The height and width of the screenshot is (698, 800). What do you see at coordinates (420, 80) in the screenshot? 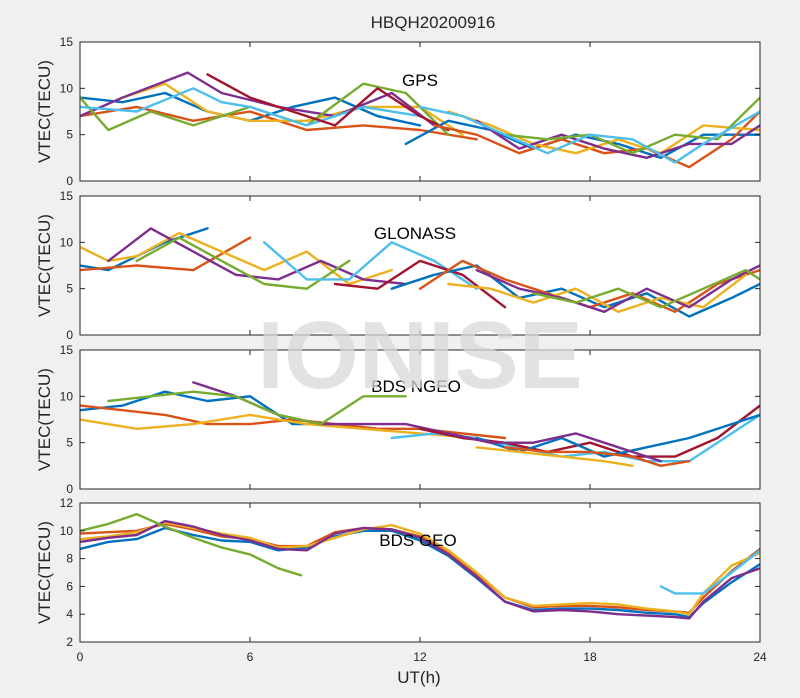
I see `panel-label: GPS` at bounding box center [420, 80].